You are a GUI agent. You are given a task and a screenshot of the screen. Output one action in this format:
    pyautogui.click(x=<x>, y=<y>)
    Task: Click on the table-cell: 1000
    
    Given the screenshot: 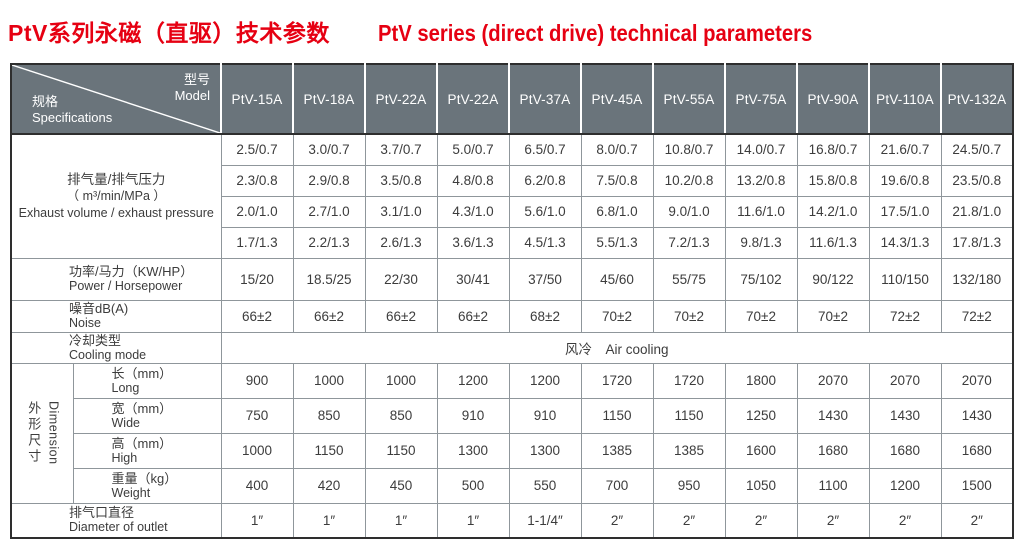 What is the action you would take?
    pyautogui.click(x=401, y=380)
    